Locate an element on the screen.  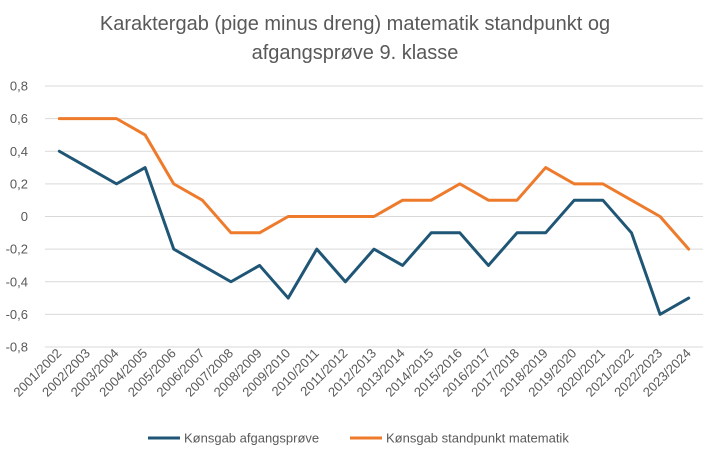
y-tick-label: -0,6 is located at coordinates (17, 314).